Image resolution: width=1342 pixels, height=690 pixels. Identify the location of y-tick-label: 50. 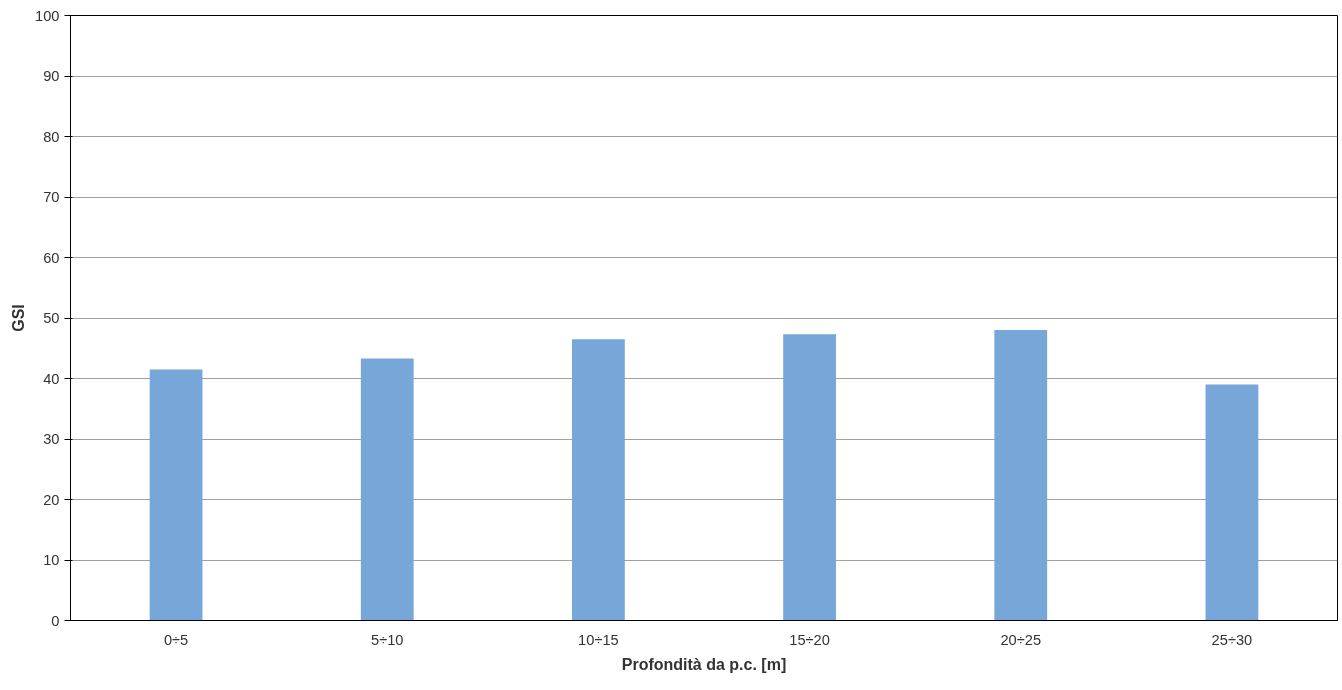
(51, 318).